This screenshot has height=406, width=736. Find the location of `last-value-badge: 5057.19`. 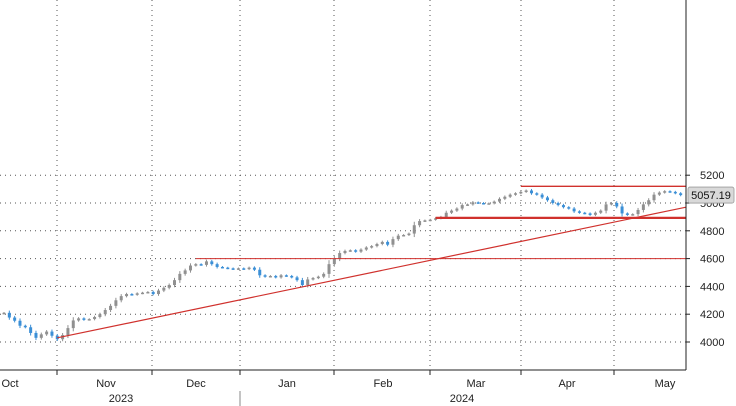

last-value-badge: 5057.19 is located at coordinates (711, 195).